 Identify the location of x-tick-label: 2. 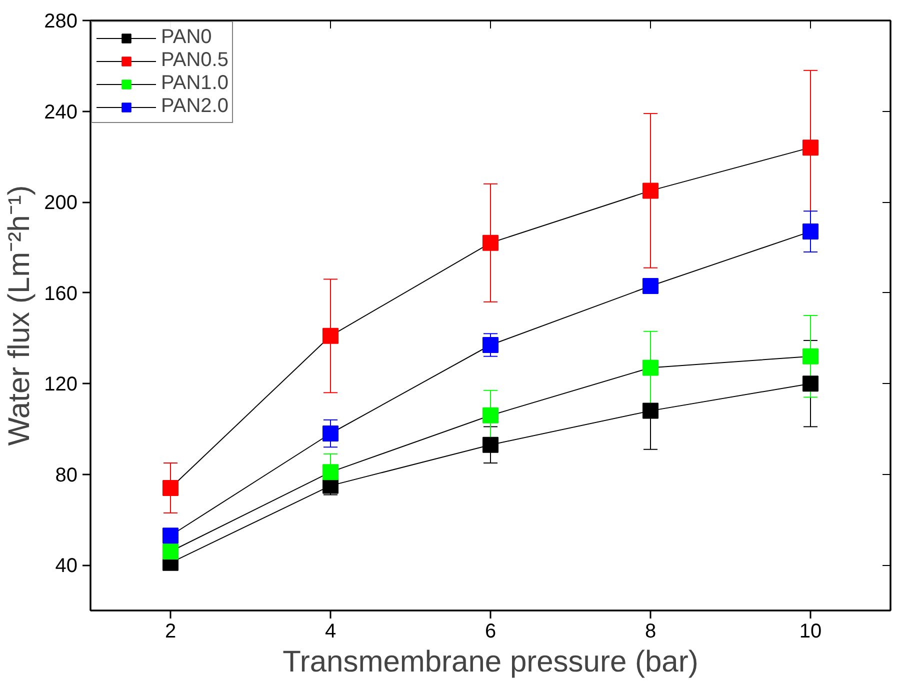
(170, 631).